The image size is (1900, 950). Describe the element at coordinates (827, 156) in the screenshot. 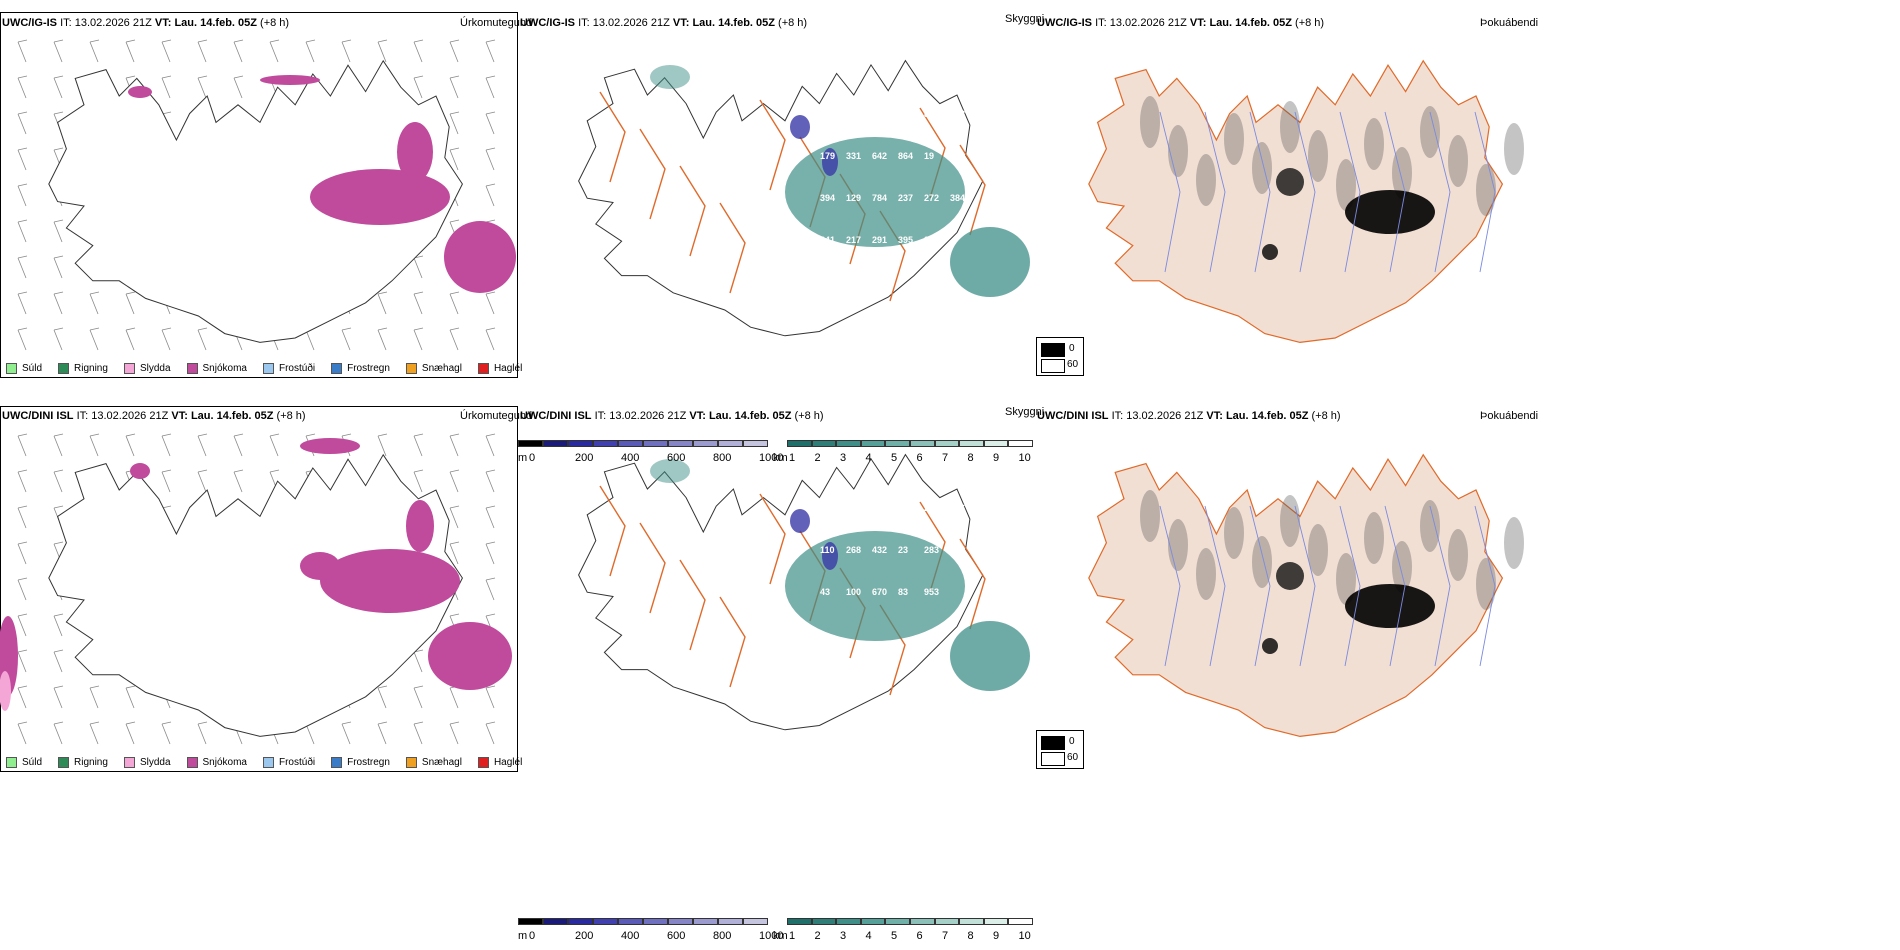

I see `cloud-base-value: 179` at that location.